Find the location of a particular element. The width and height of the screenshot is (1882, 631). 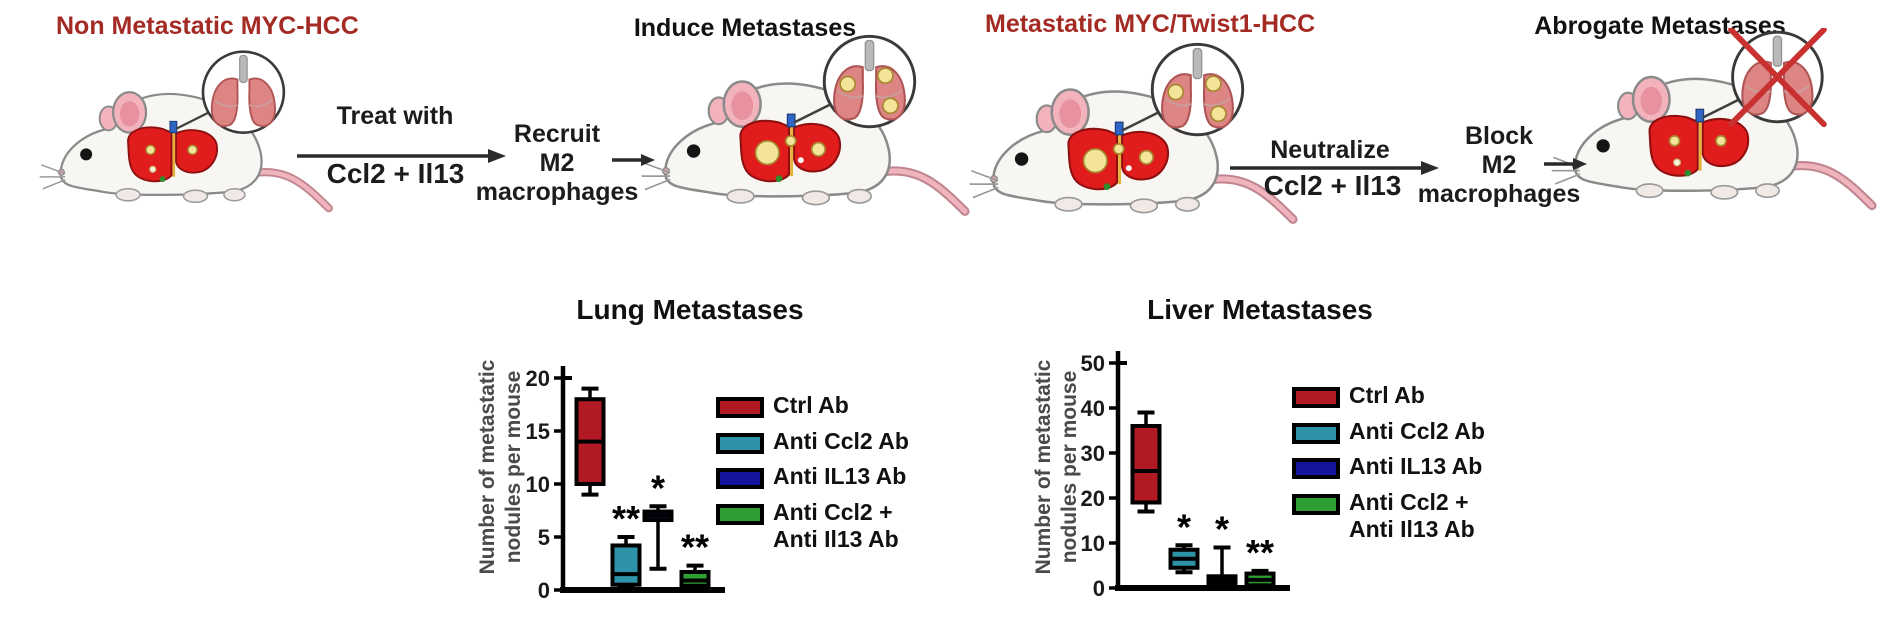

y-tick-label: 0 is located at coordinates (1099, 588).